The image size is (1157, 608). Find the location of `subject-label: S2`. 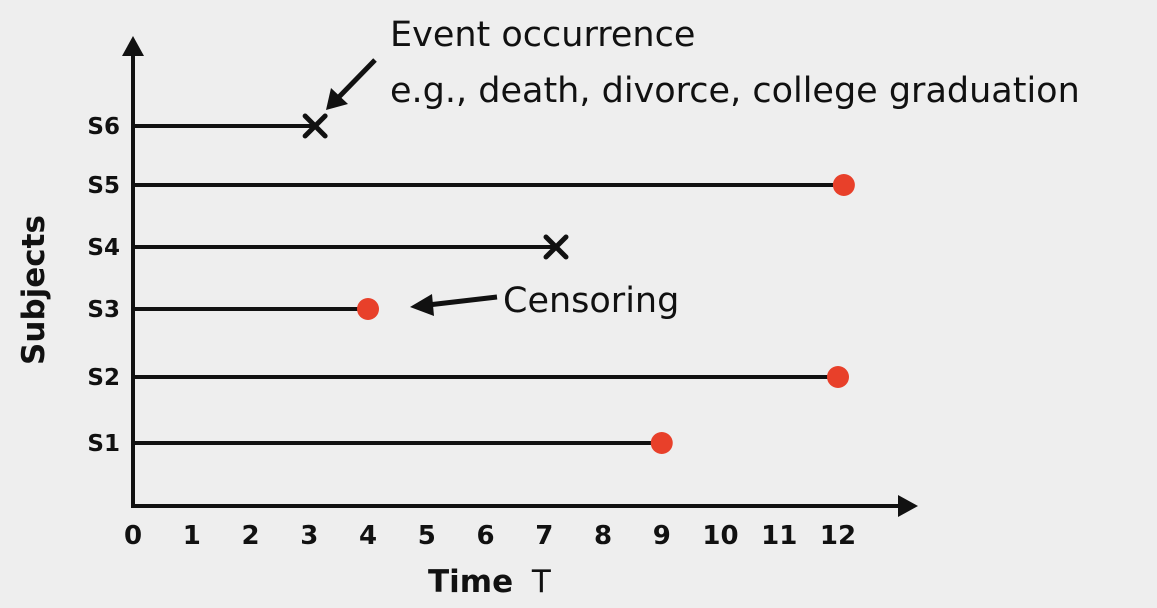

subject-label: S2 is located at coordinates (103, 378).